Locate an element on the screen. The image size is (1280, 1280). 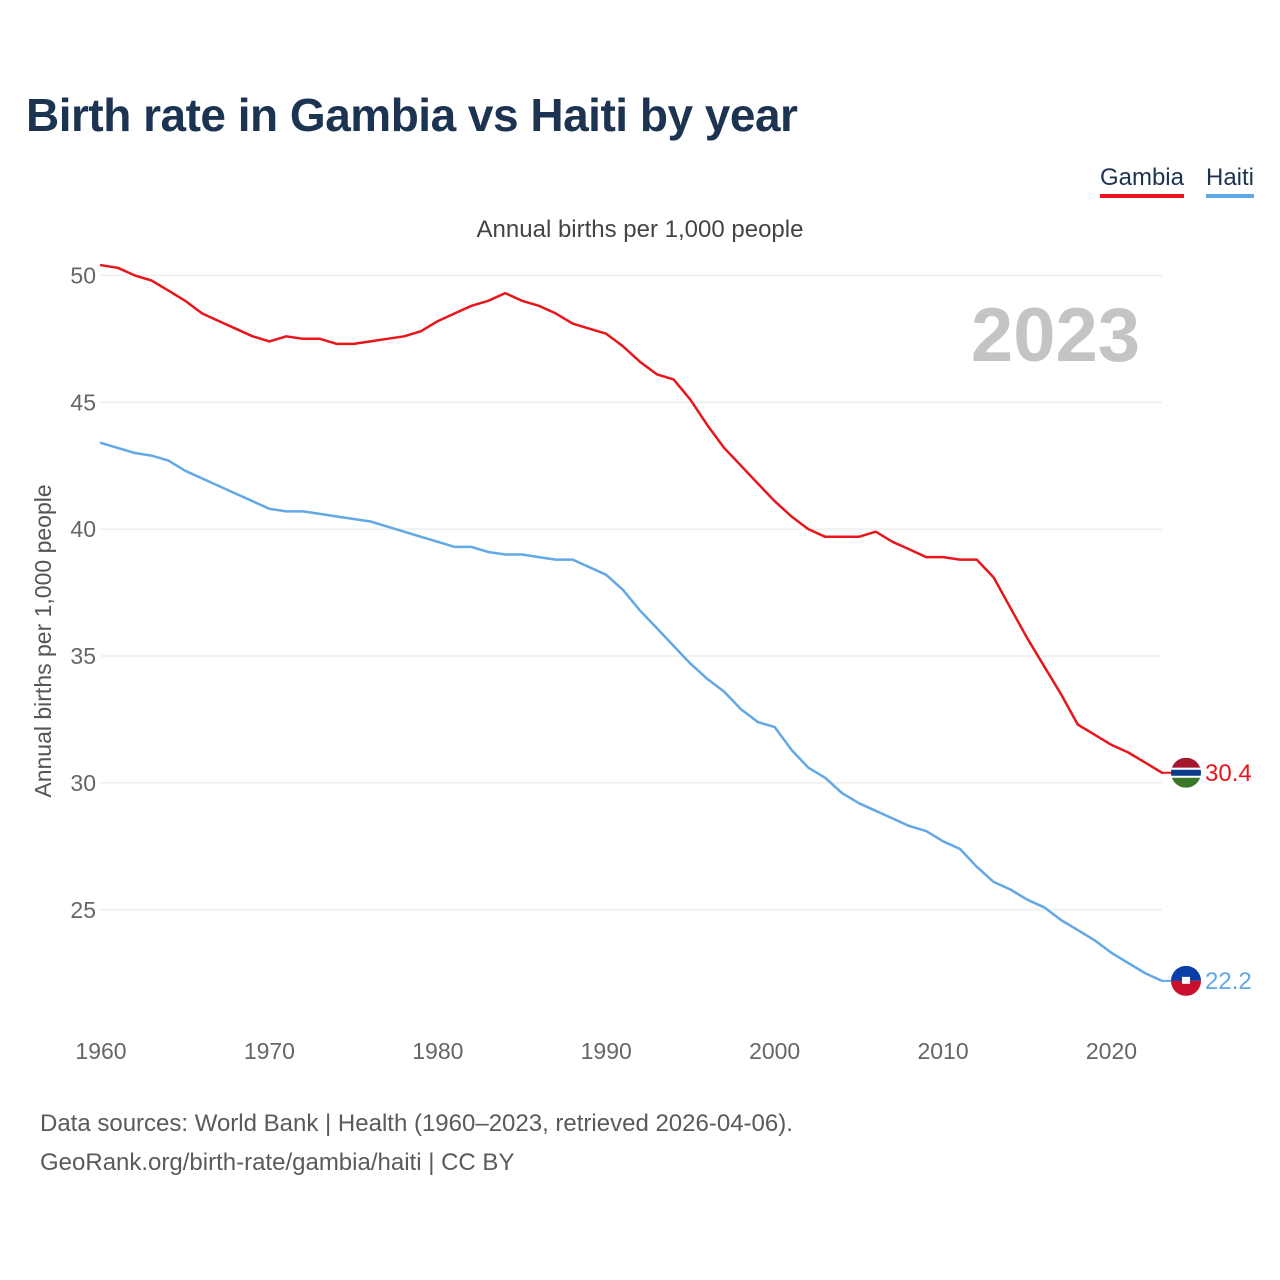
year-label: 2023 is located at coordinates (1055, 335).